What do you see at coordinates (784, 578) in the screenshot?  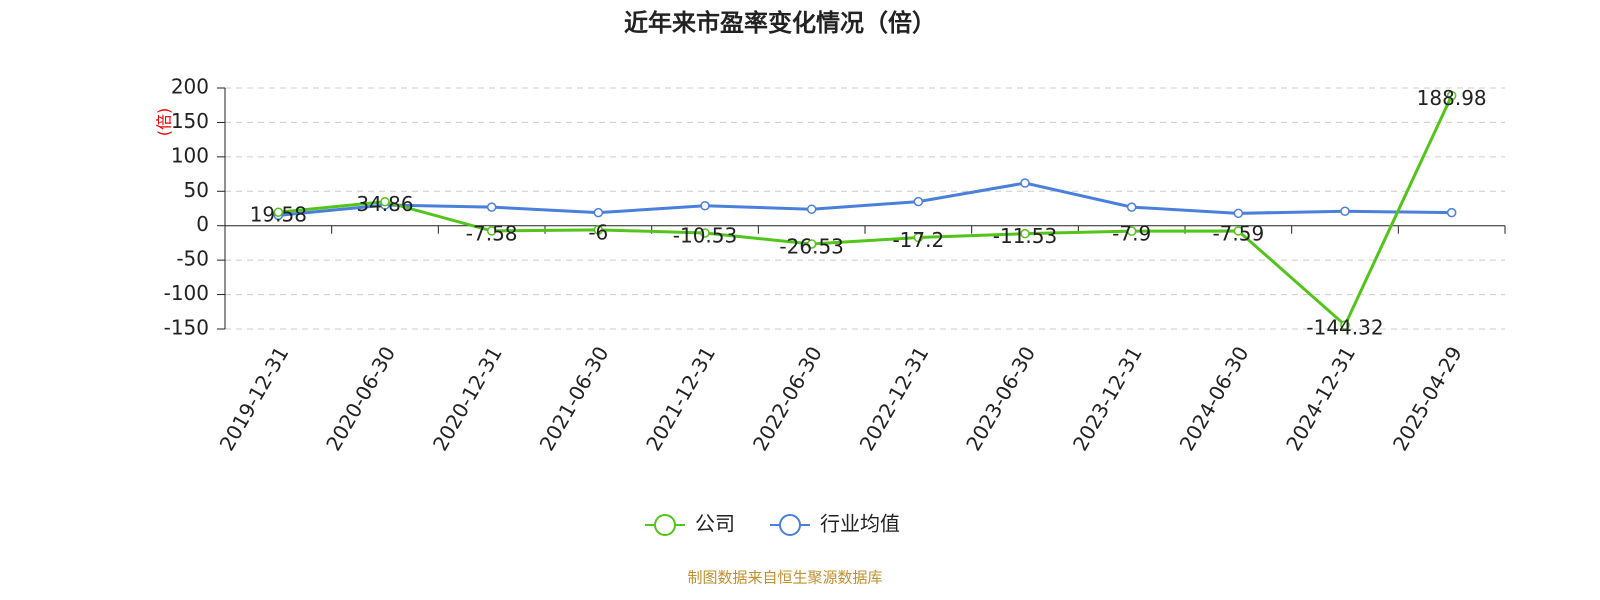 I see `source-note: 制图数据来自恒生聚源数据库` at bounding box center [784, 578].